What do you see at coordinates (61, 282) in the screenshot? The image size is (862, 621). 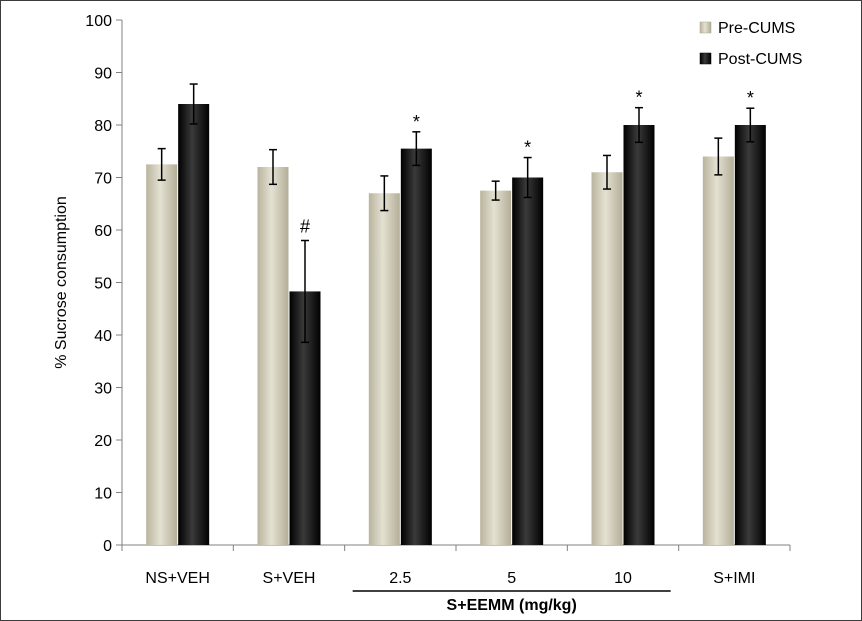 I see `y-axis-label: % Sucrose consumption` at bounding box center [61, 282].